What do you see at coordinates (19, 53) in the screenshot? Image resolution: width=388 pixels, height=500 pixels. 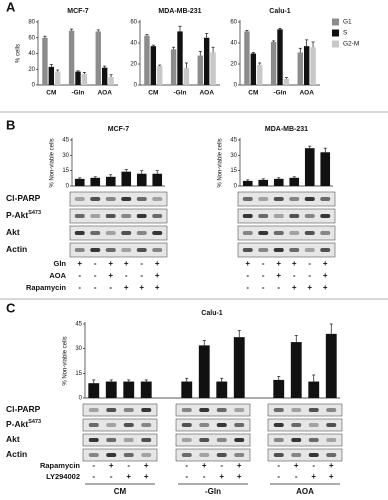 I see `y-axis-label: % cells` at bounding box center [19, 53].